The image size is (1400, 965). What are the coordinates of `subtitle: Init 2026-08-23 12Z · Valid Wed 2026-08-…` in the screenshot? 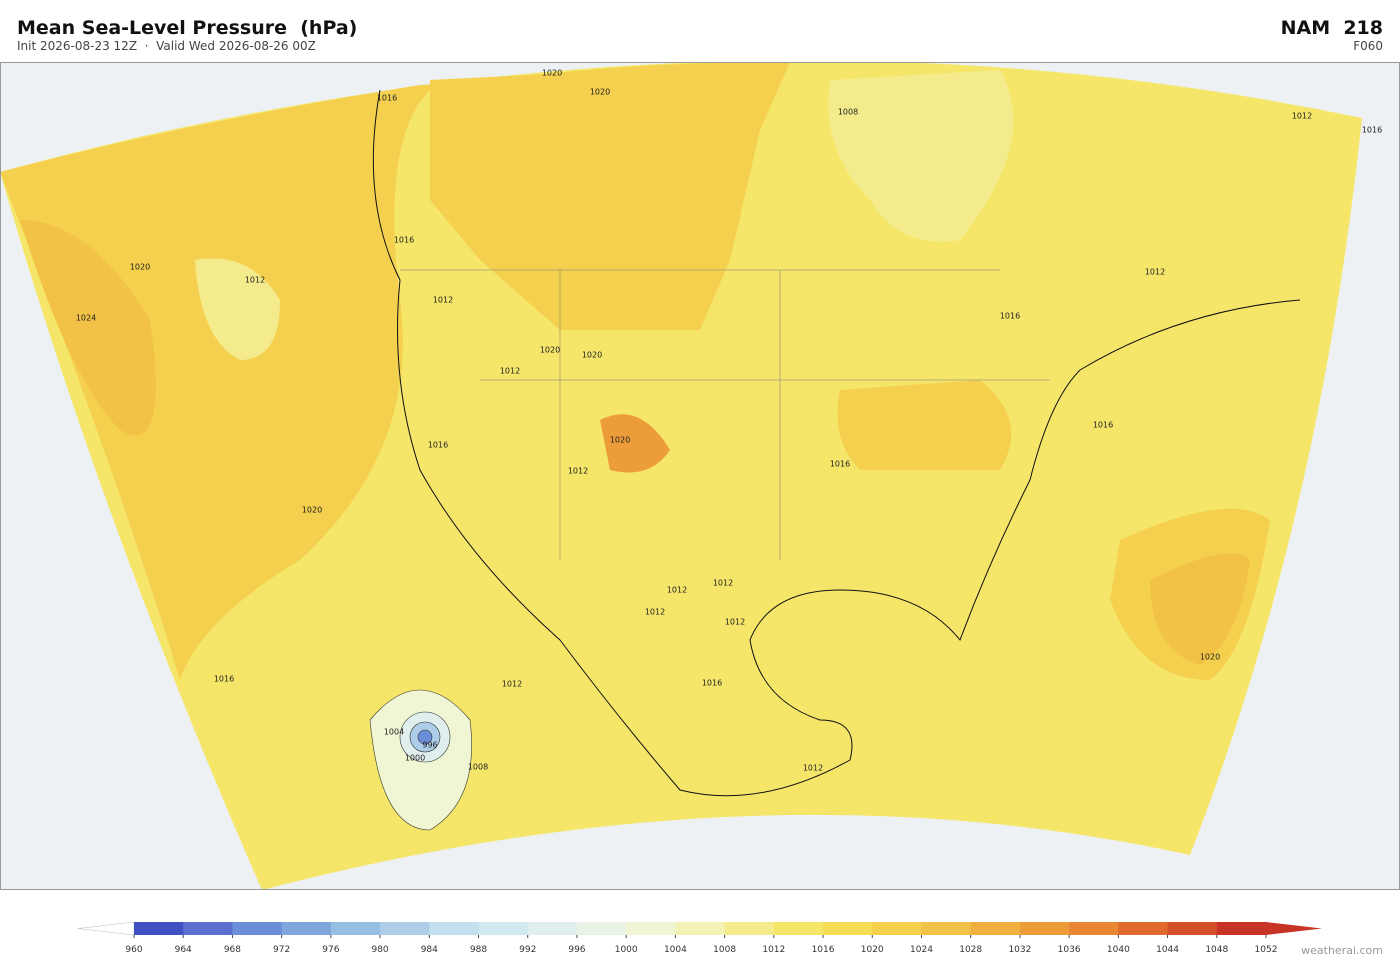 It's located at (166, 46).